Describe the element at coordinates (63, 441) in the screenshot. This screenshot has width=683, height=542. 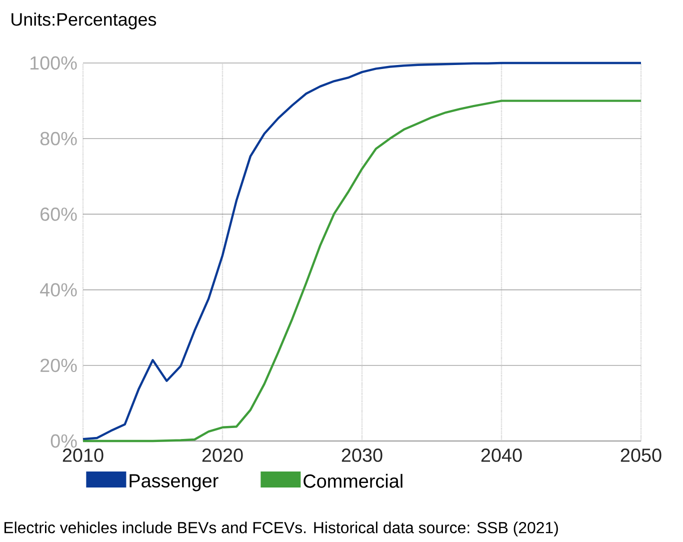
I see `y-tick-label: 0%` at that location.